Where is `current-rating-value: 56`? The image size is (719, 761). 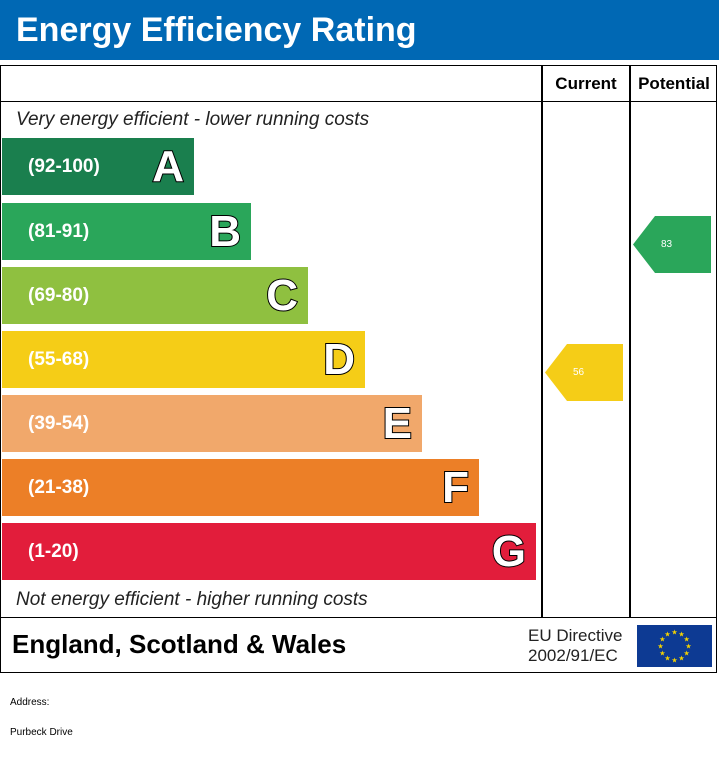 current-rating-value: 56 is located at coordinates (579, 372).